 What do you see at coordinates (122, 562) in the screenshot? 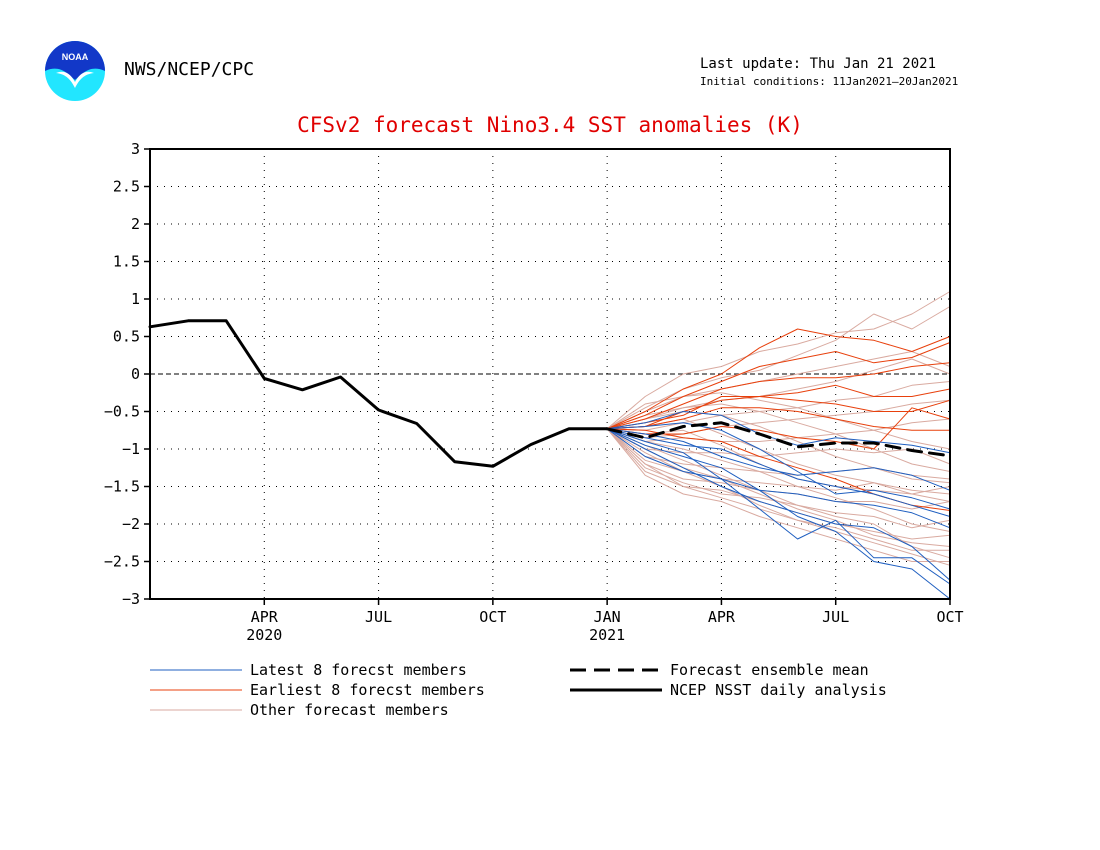
I see `y-tick-label: −2.5` at bounding box center [122, 562].